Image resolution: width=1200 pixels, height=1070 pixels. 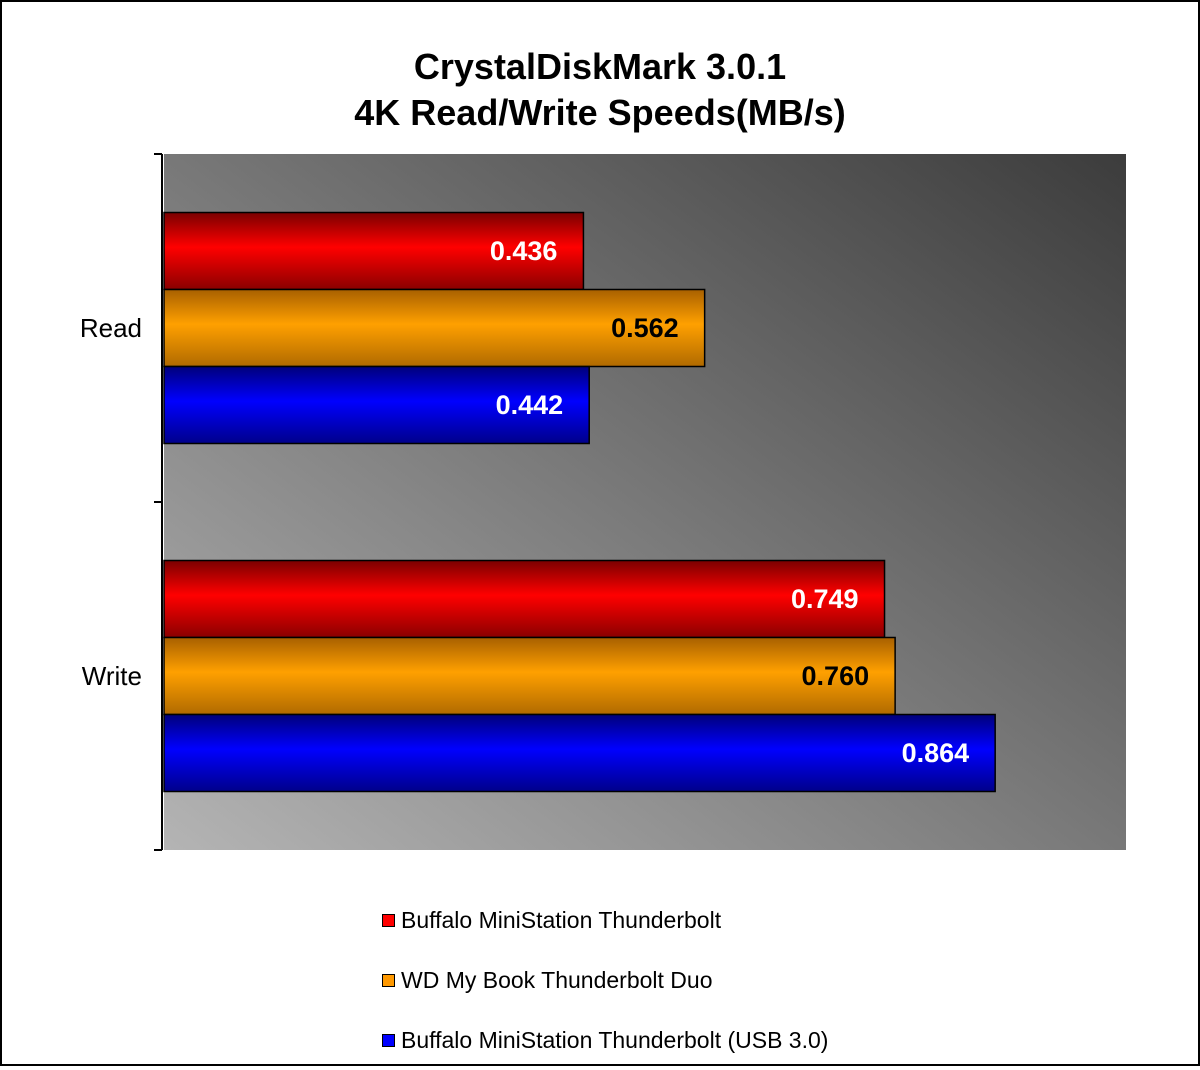 I want to click on data-label-write-series-1: 0.749, so click(x=825, y=599).